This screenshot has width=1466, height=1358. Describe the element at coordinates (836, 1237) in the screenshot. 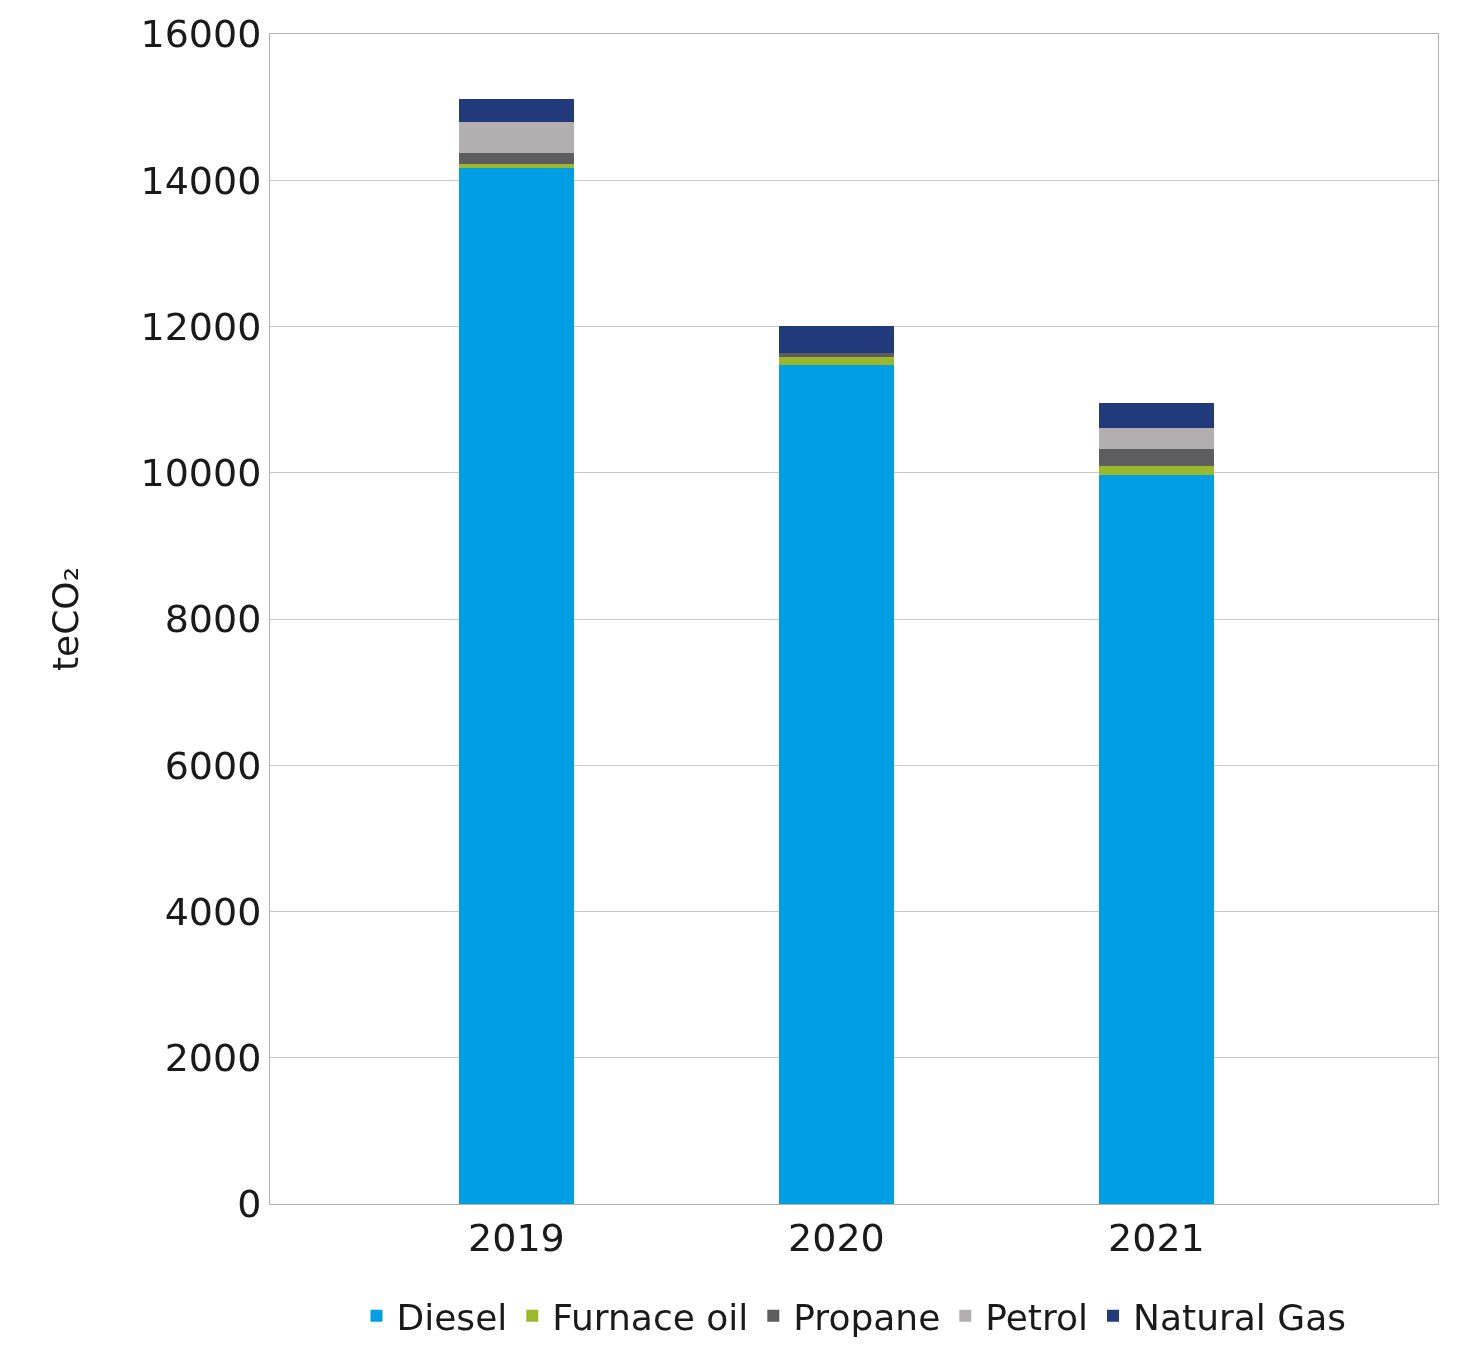

I see `x-tick-label: 2020` at that location.